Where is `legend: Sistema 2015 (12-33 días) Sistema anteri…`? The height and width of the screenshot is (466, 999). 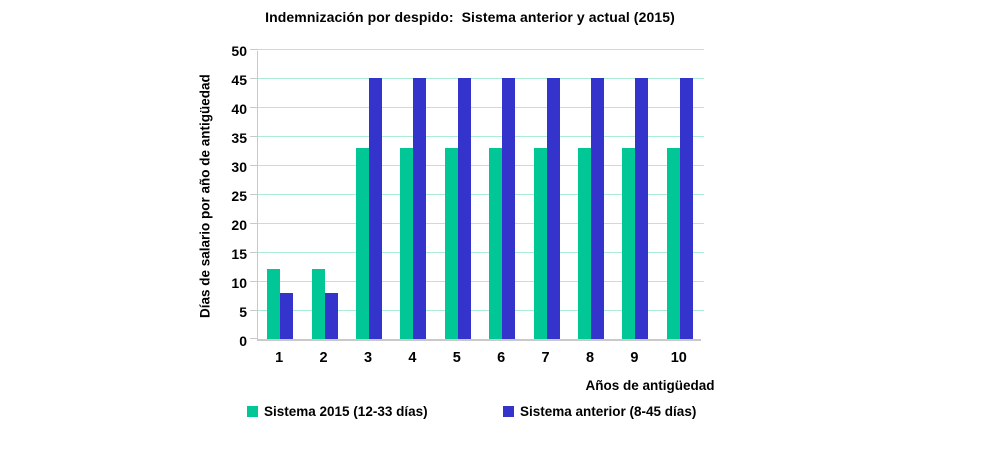
legend: Sistema 2015 (12-33 días) Sistema anteri… is located at coordinates (470, 415).